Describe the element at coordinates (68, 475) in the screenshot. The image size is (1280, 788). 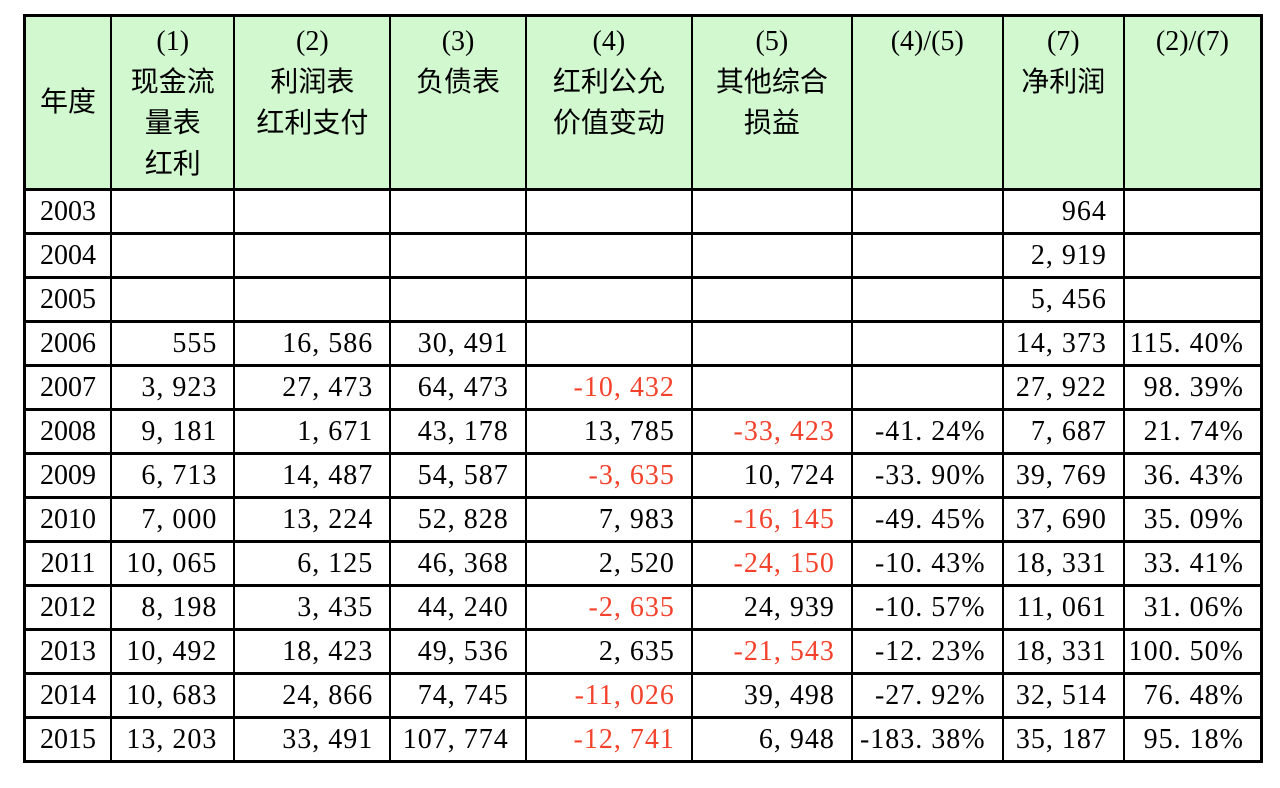
I see `year-cell: 2009` at that location.